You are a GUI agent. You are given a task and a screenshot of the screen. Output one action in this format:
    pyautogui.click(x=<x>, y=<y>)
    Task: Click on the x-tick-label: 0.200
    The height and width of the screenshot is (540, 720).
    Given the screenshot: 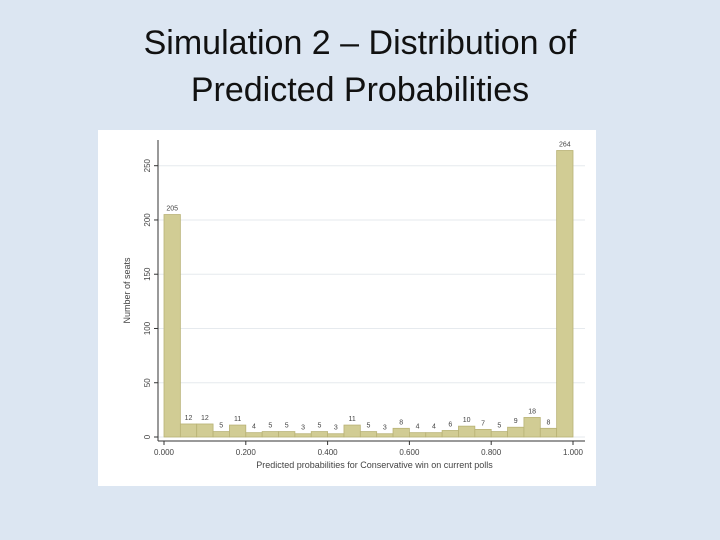 What is the action you would take?
    pyautogui.click(x=246, y=452)
    